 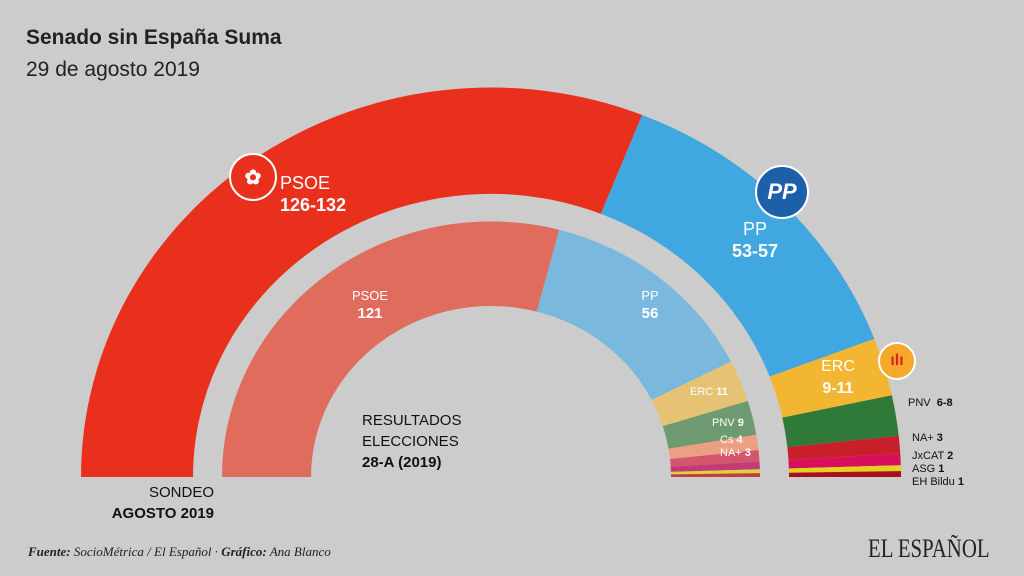 I want to click on outer-label-na: NA+ 3, so click(x=927, y=438).